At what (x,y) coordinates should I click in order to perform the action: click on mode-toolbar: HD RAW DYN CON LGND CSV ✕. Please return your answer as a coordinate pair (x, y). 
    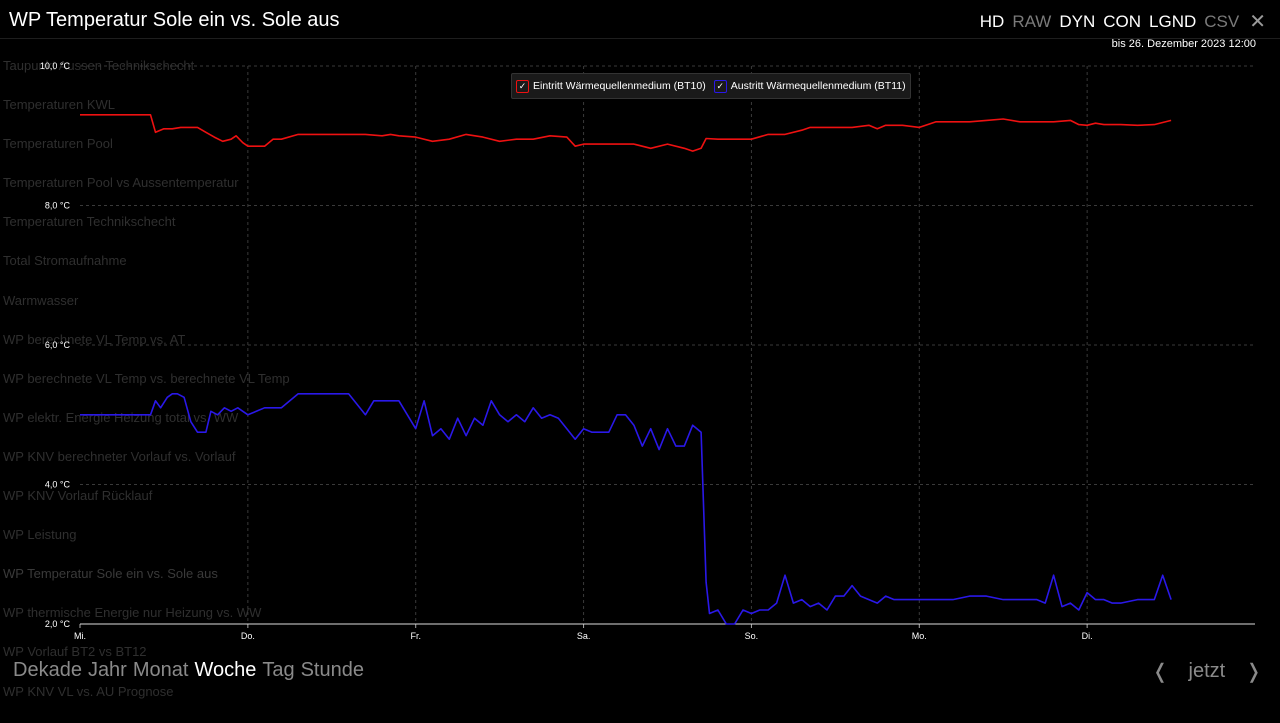
    Looking at the image, I should click on (1123, 21).